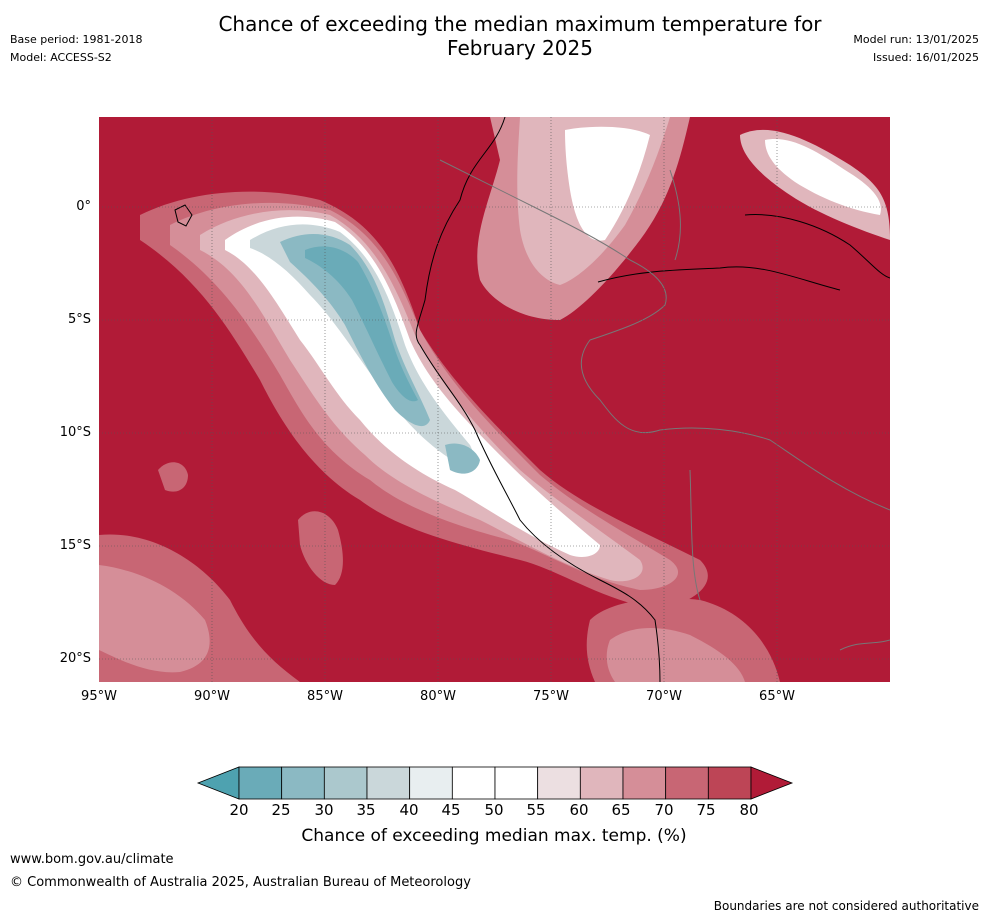 The height and width of the screenshot is (919, 988). I want to click on colorbar-tick: 60, so click(579, 810).